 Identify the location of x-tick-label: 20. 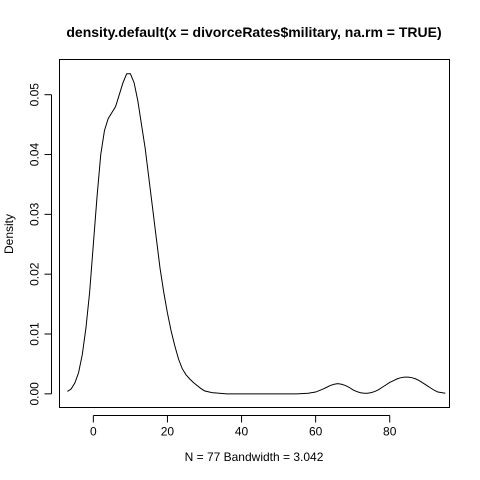
(168, 432).